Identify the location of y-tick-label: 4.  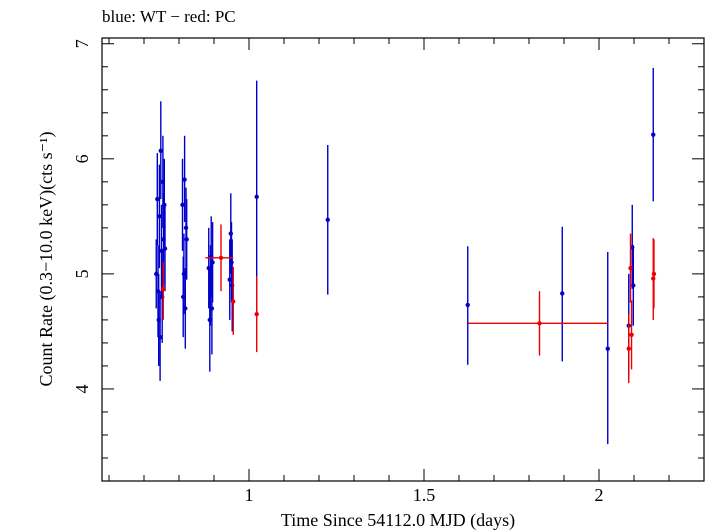
(82, 388).